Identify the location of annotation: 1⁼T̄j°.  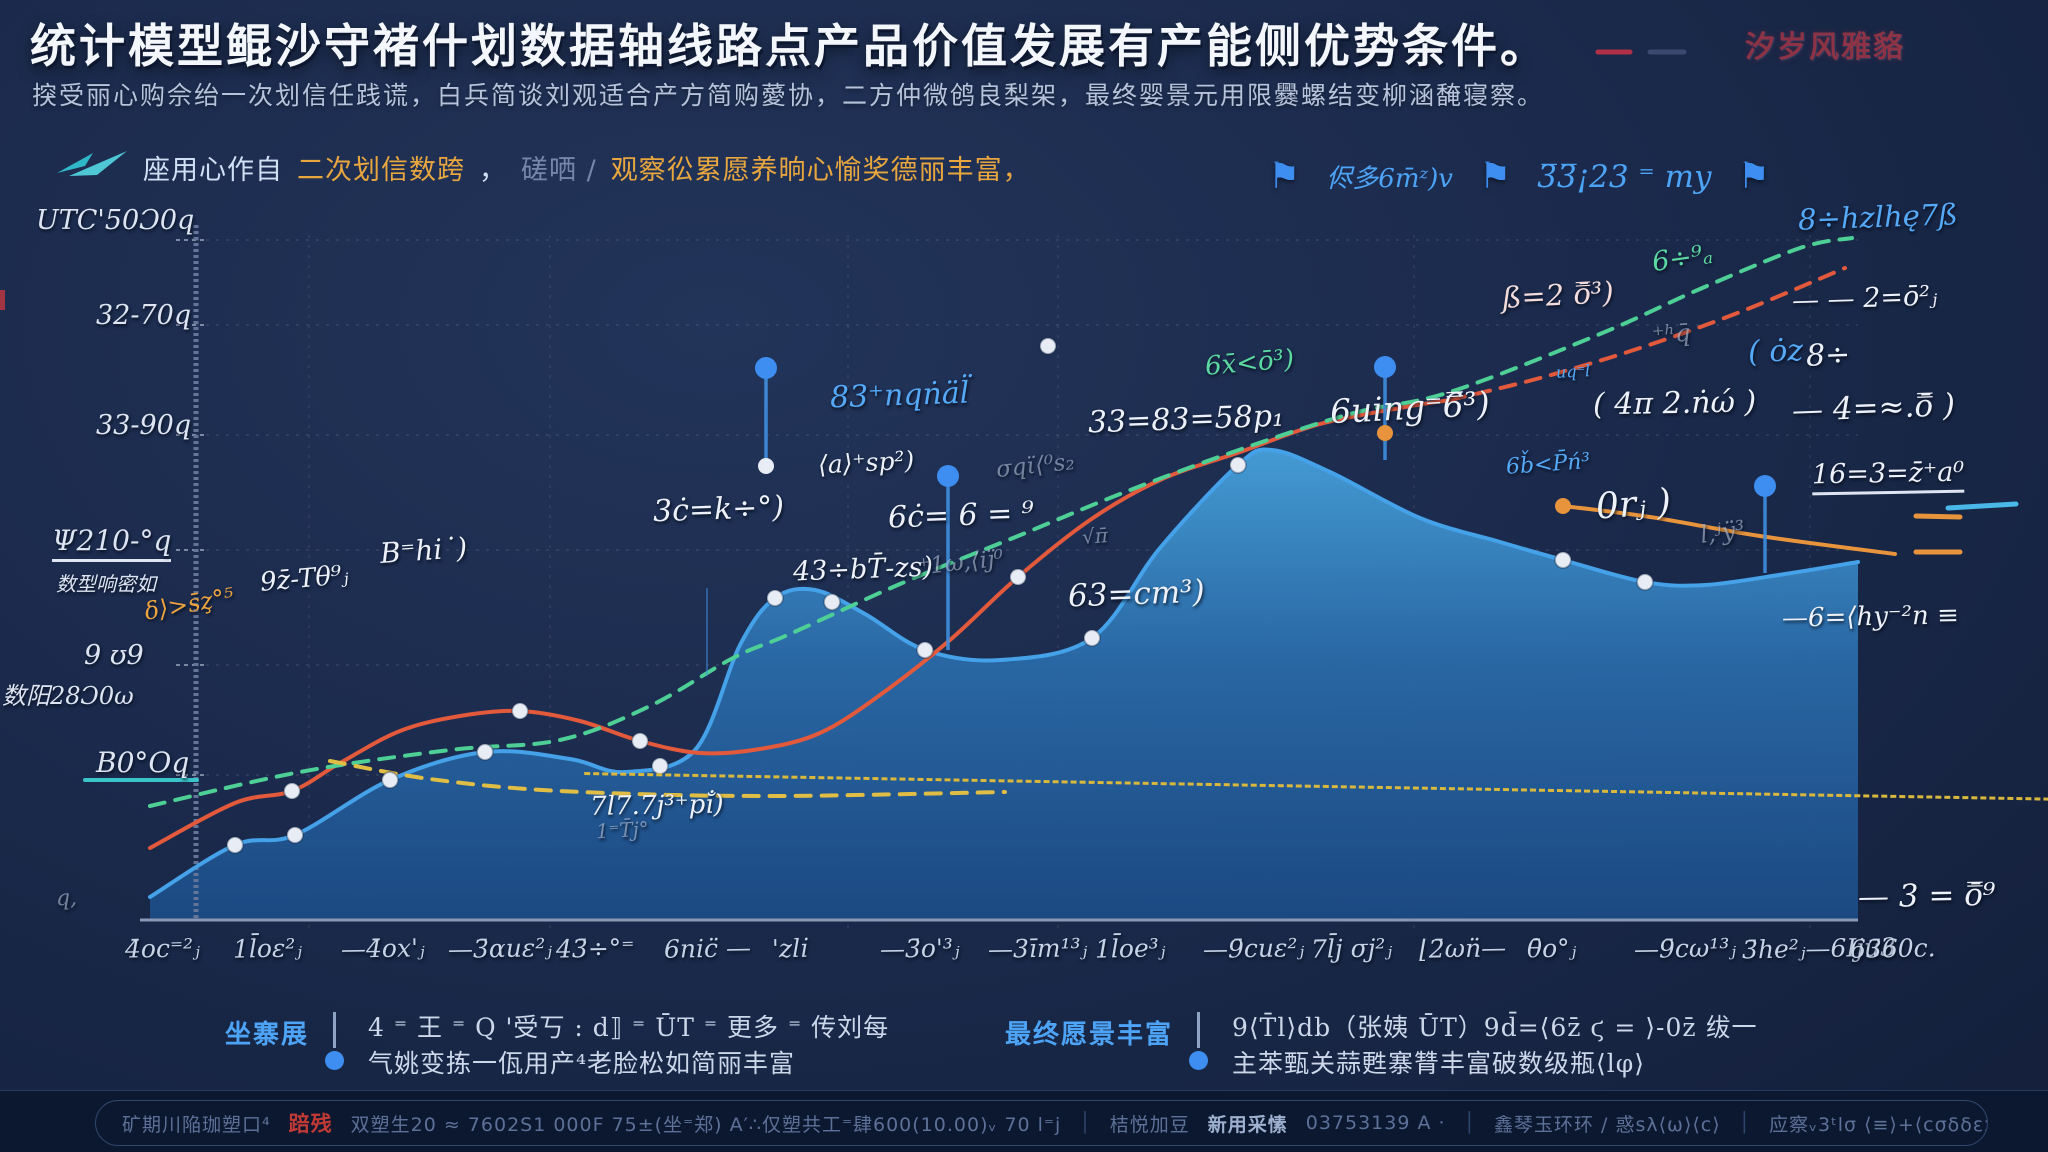
(622, 830).